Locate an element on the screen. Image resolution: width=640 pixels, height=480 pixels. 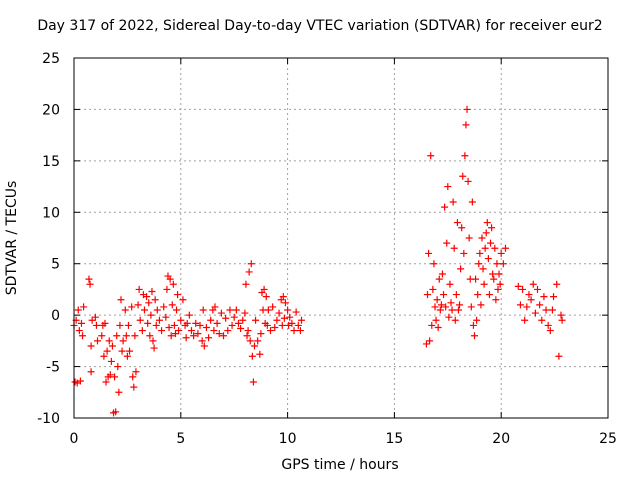
x-tick-label-3: 15 is located at coordinates (394, 439).